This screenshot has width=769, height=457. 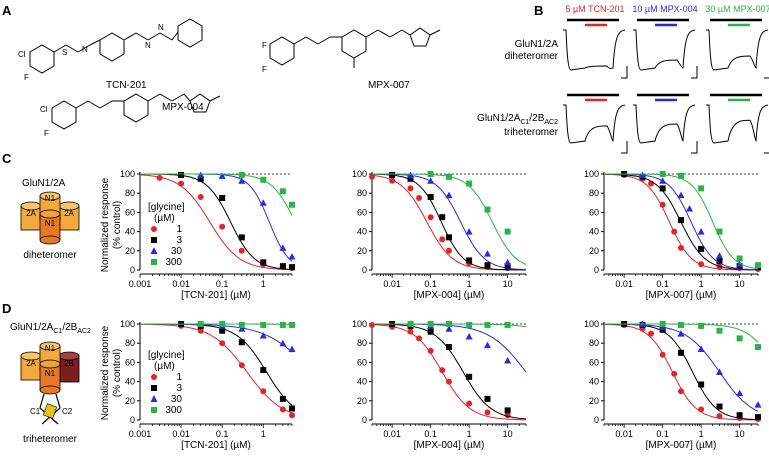 I want to click on ylabel-c-line1: Normalized response, so click(x=105, y=224).